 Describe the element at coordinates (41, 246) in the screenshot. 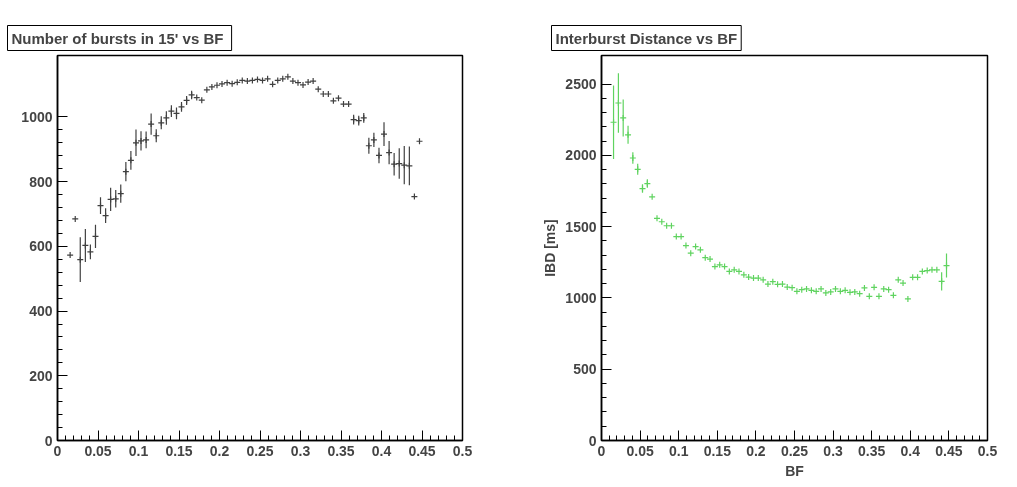

I see `y-tick-label: 600` at that location.